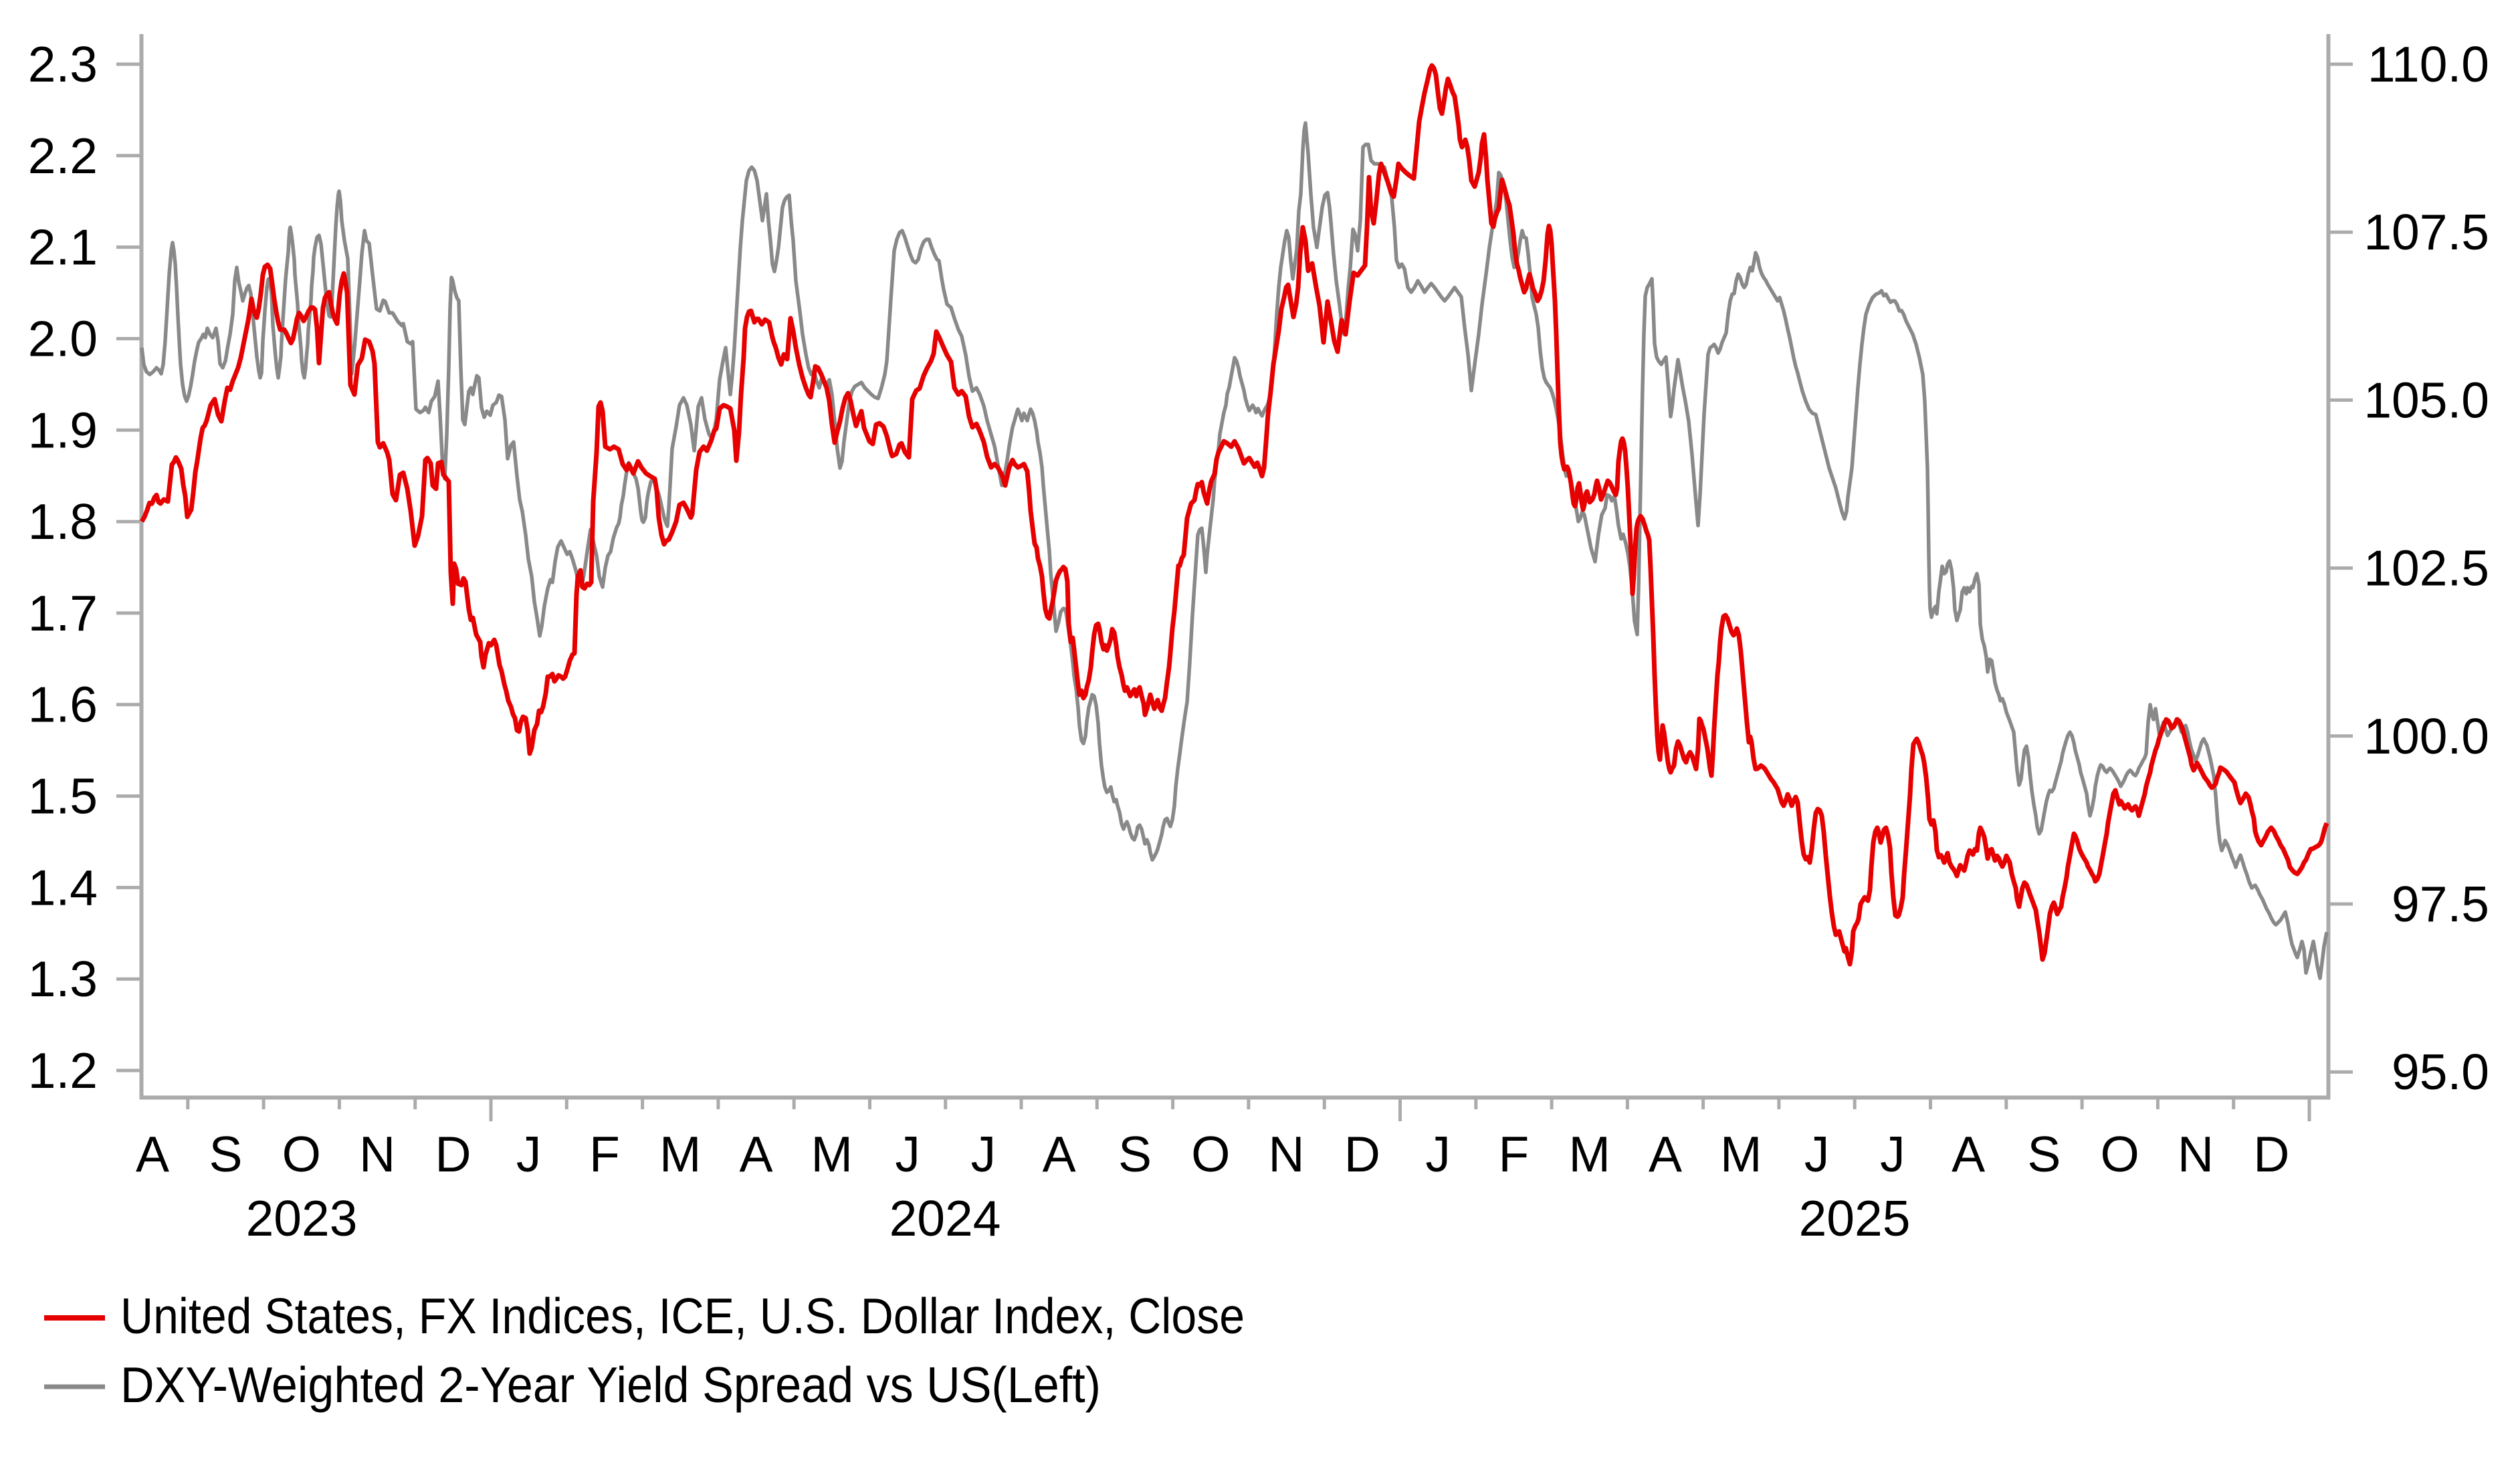 The width and height of the screenshot is (2520, 1471). What do you see at coordinates (2440, 904) in the screenshot?
I see `svg-text: 97.5` at bounding box center [2440, 904].